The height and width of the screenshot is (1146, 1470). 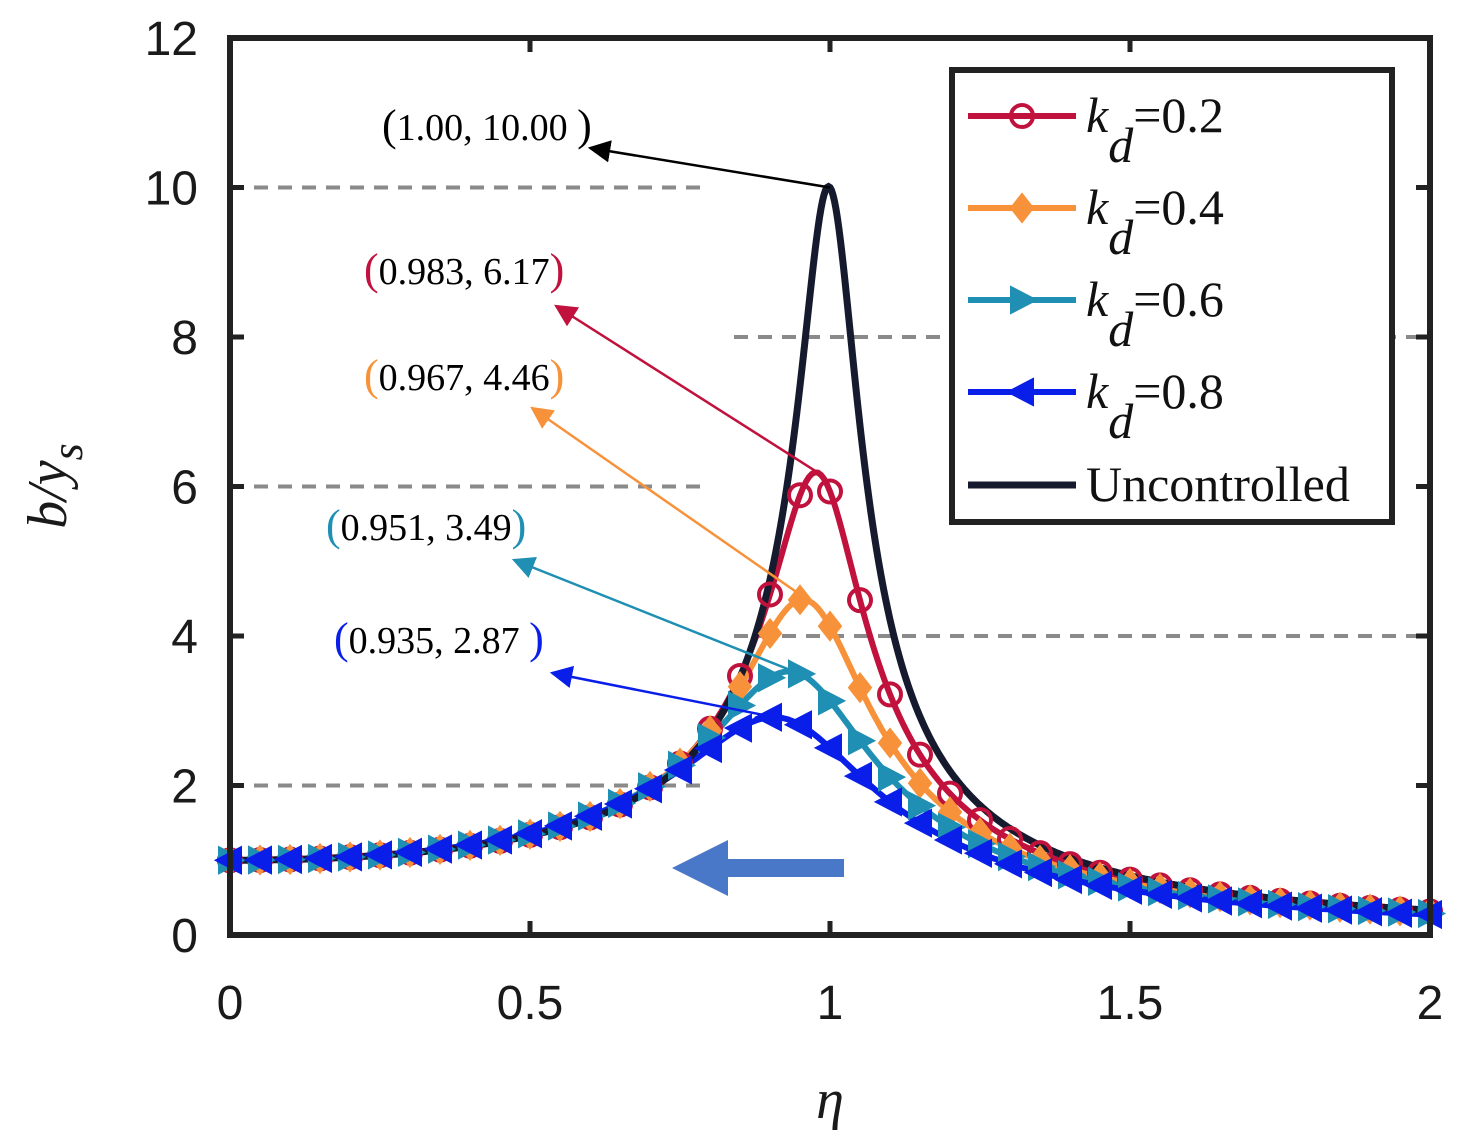 What do you see at coordinates (1130, 1003) in the screenshot?
I see `x-tick-label: 1.5` at bounding box center [1130, 1003].